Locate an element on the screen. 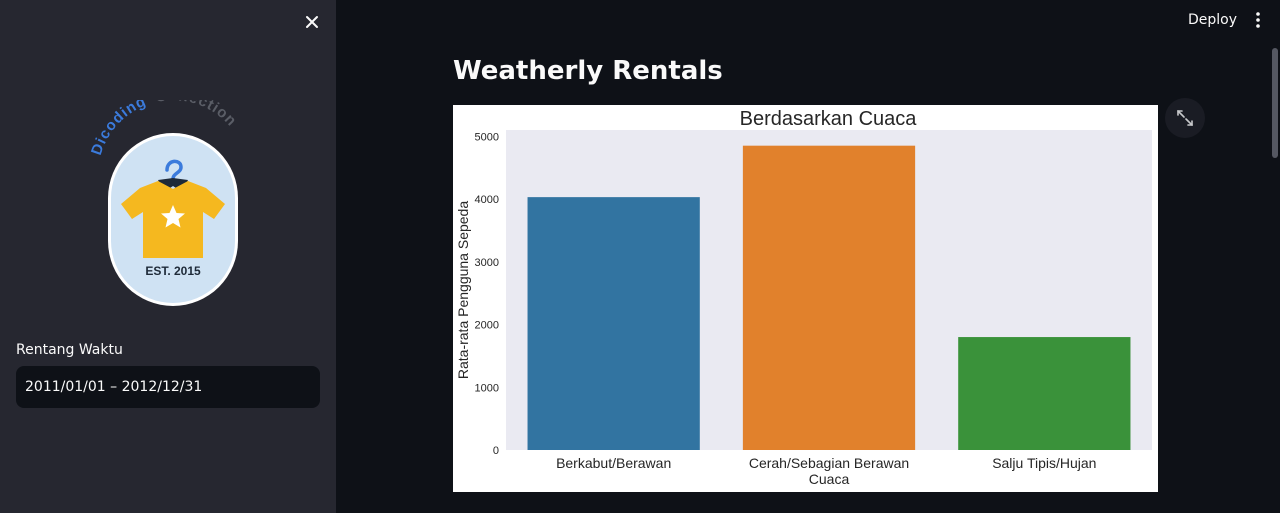 The width and height of the screenshot is (1280, 513). expand-icon is located at coordinates (1185, 118).